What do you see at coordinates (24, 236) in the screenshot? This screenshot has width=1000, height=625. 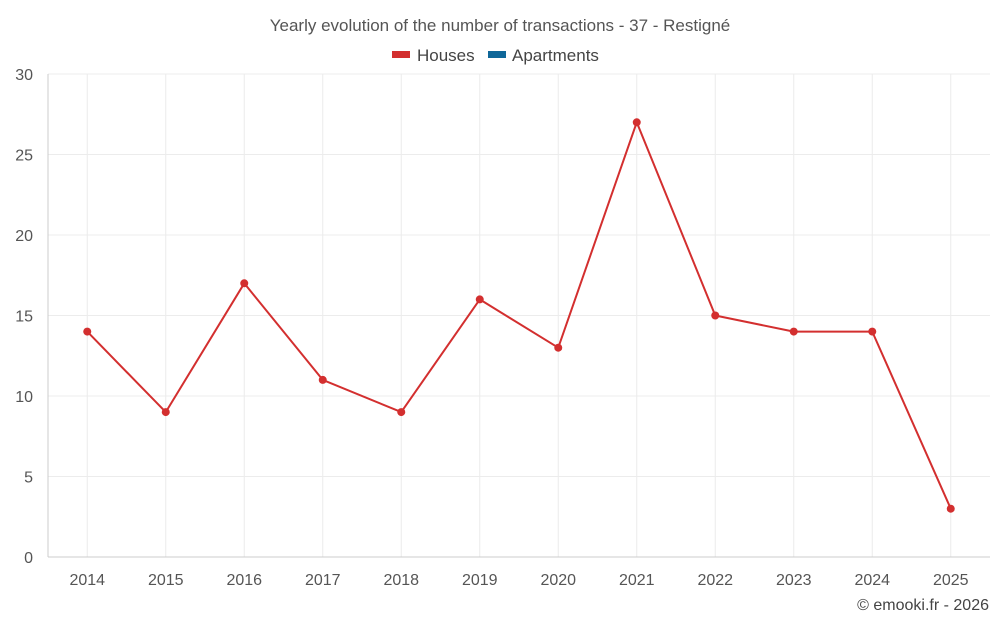 I see `y-tick-label: 20` at bounding box center [24, 236].